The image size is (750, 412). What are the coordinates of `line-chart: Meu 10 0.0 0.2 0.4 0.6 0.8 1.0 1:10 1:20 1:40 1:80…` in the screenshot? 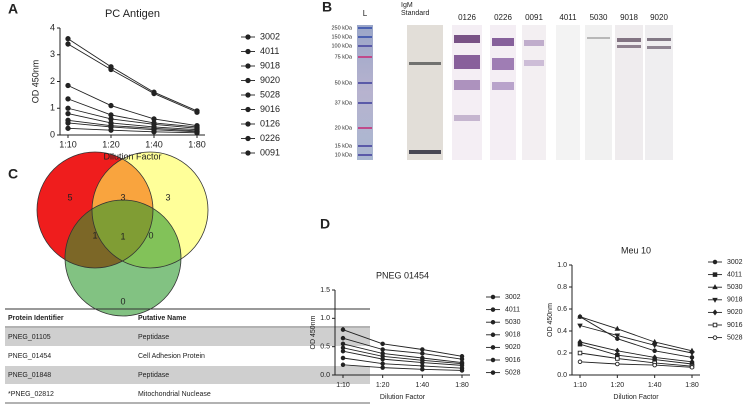 It's located at (645, 322).